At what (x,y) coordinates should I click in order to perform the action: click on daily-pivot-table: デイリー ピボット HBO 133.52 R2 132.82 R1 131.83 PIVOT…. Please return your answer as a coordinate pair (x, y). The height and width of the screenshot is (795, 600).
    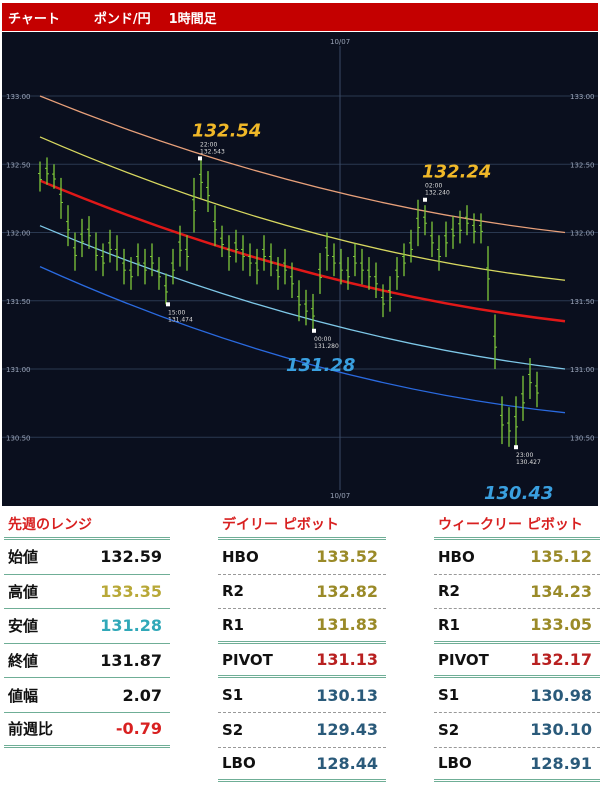
    Looking at the image, I should click on (302, 647).